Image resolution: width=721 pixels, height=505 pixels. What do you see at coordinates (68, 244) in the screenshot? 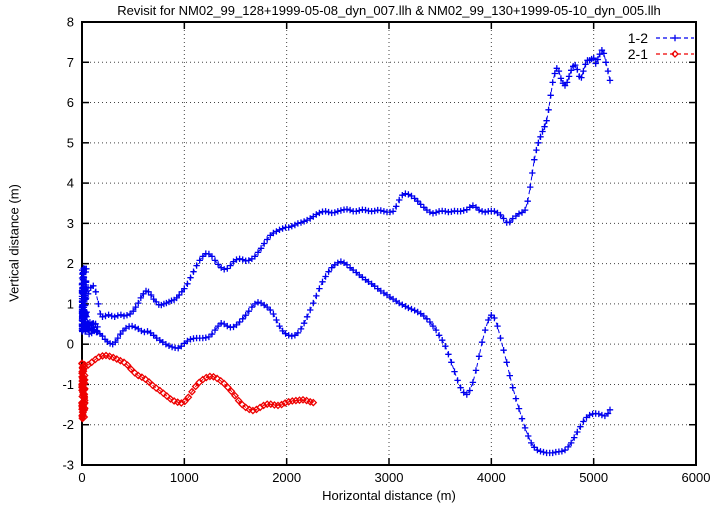
I see `y-tick-labels: -3 -2 -1 0 1 2 3 4 5 6 7 8` at bounding box center [68, 244].